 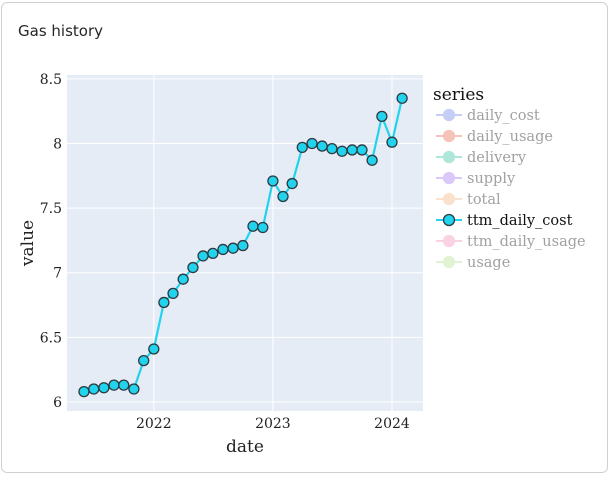 I want to click on legend-item-usage: usage, so click(x=473, y=263).